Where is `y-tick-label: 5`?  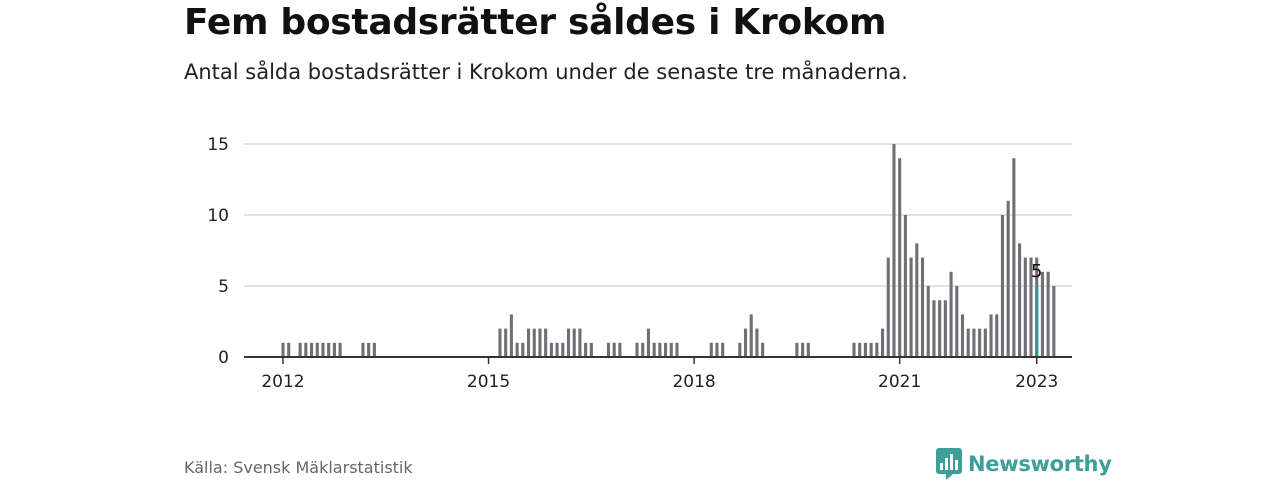
y-tick-label: 5 is located at coordinates (223, 287).